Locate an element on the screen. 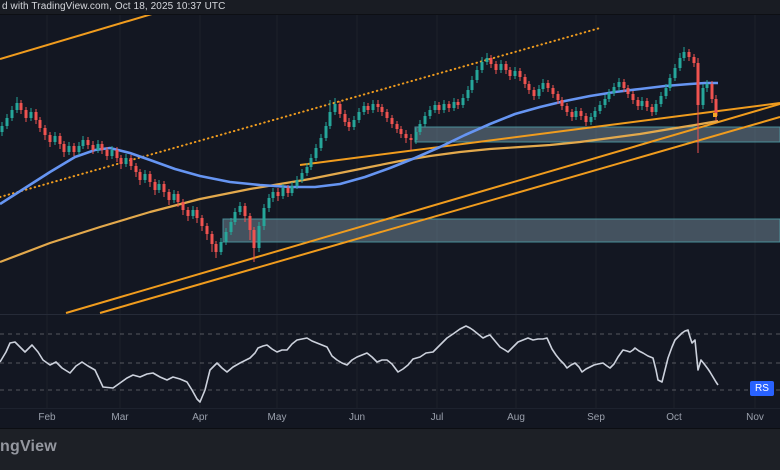  time-axis: Feb Mar Apr May Jun Jul Aug Sep Oct Nov is located at coordinates (390, 418).